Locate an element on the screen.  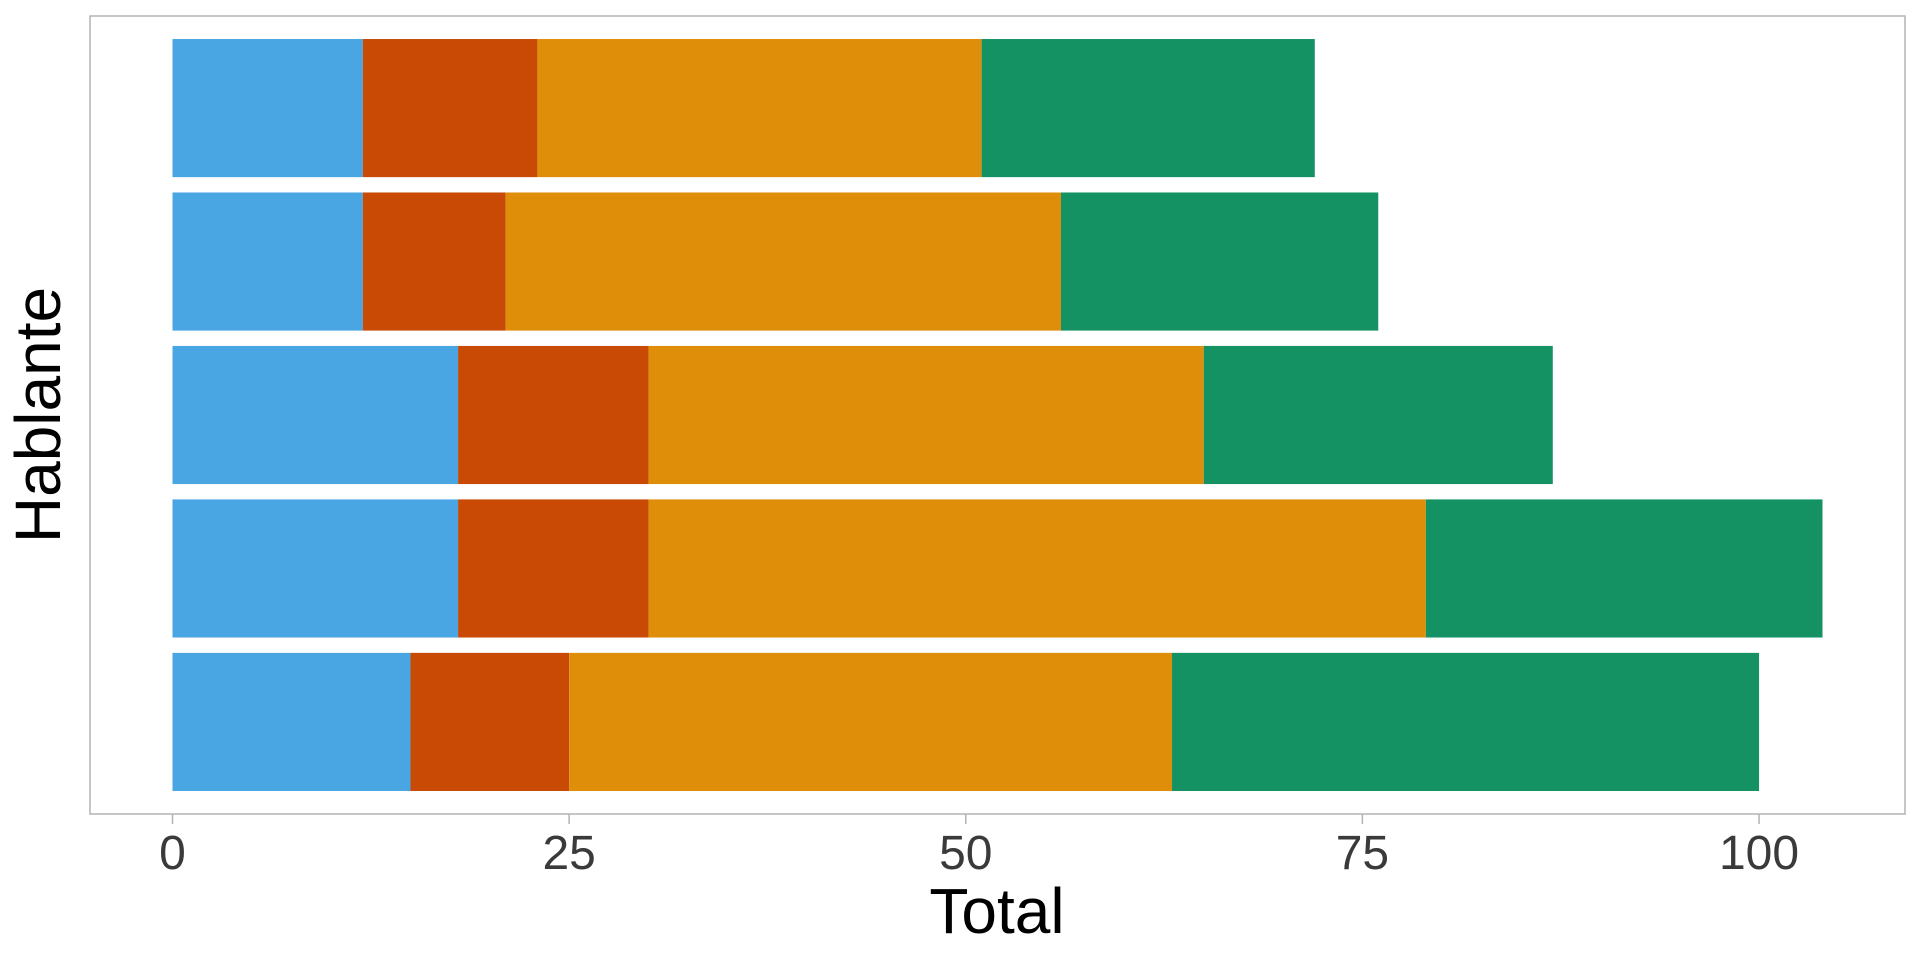
x-axis: 0 25 50 75 100 is located at coordinates (979, 847).